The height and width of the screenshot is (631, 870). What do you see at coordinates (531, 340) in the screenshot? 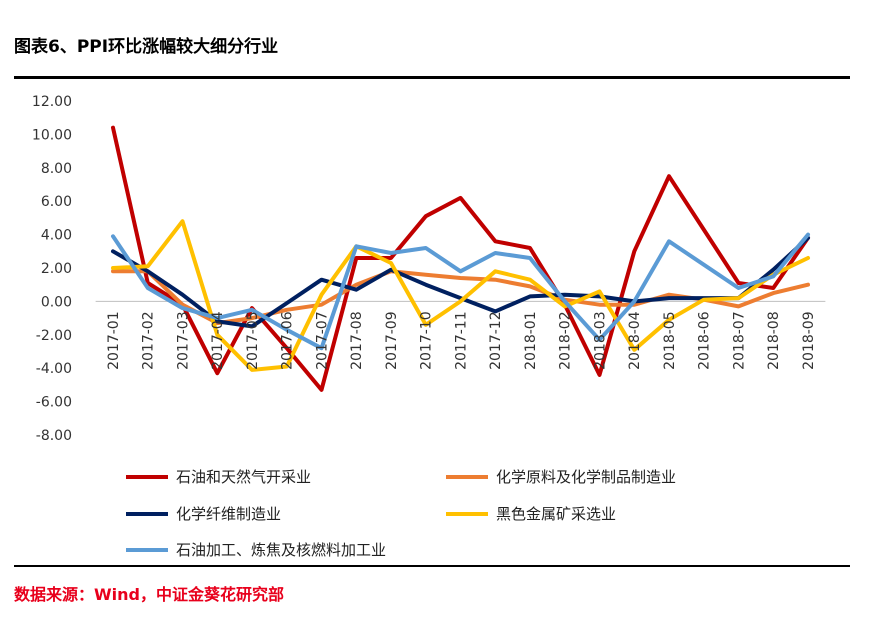
I see `x-tick-label: 2018-01` at bounding box center [531, 340].